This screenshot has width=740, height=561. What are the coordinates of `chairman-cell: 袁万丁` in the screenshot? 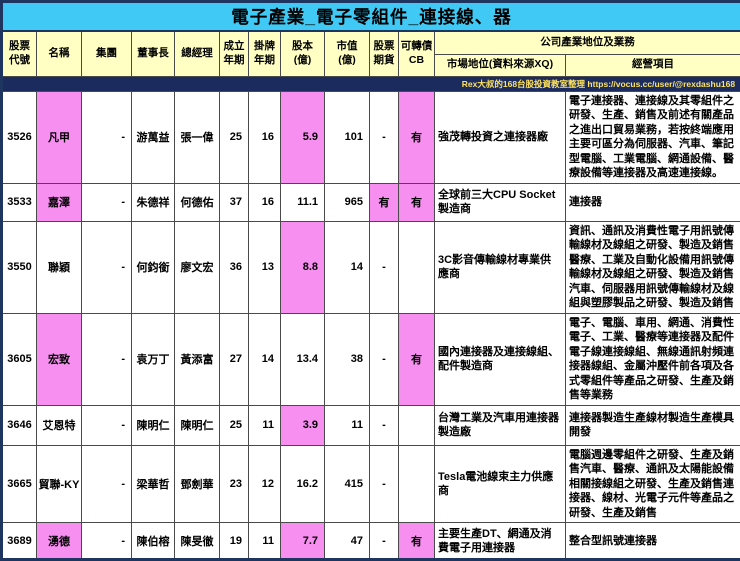 It's located at (153, 359).